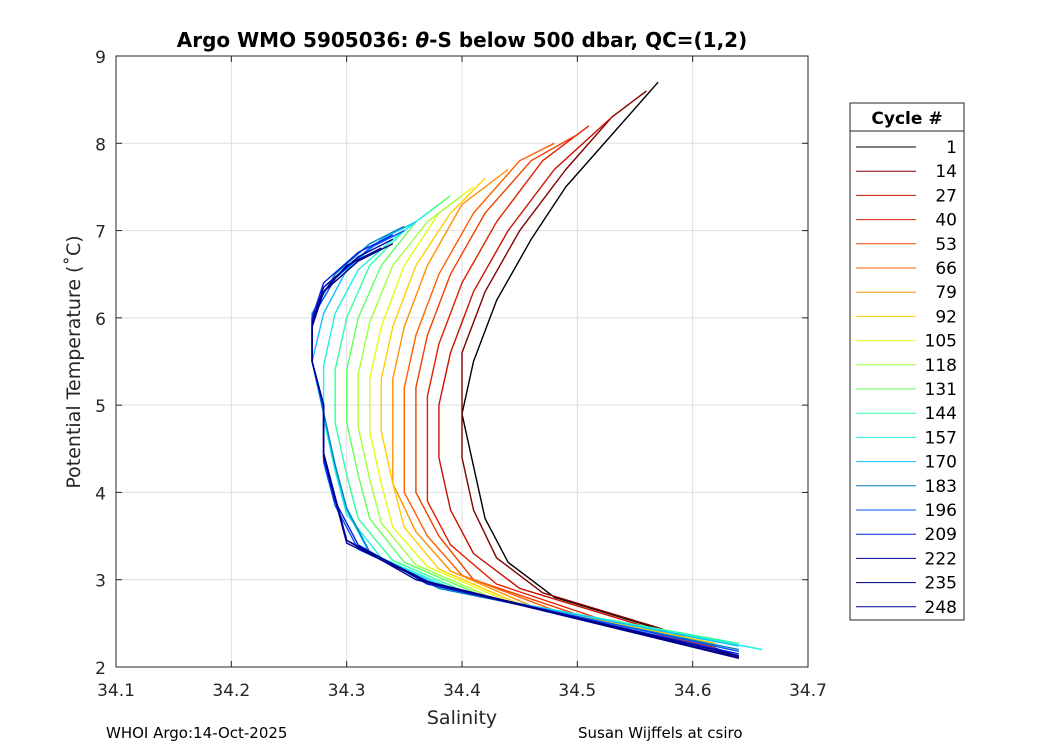 This screenshot has width=1050, height=750. Describe the element at coordinates (941, 414) in the screenshot. I see `legend-label: 144` at that location.